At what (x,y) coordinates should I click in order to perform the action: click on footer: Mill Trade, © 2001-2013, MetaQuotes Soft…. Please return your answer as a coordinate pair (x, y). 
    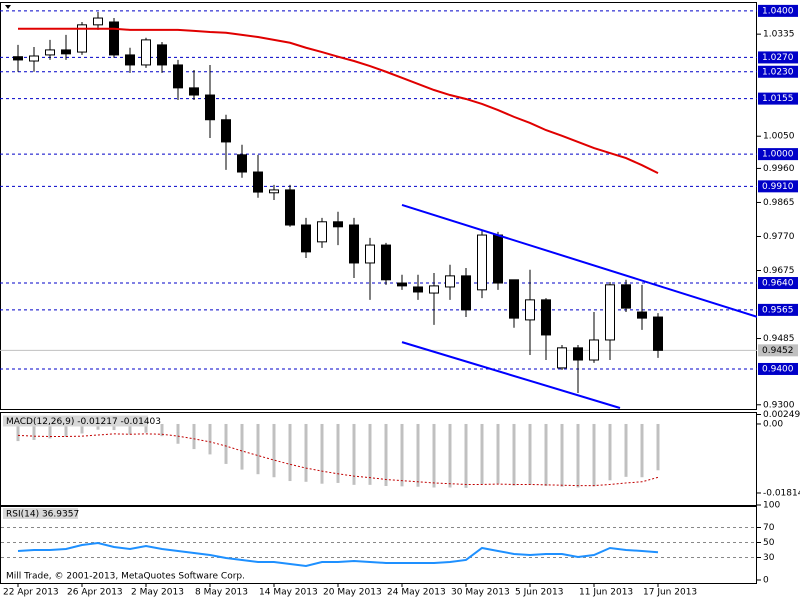
    Looking at the image, I should click on (125, 577).